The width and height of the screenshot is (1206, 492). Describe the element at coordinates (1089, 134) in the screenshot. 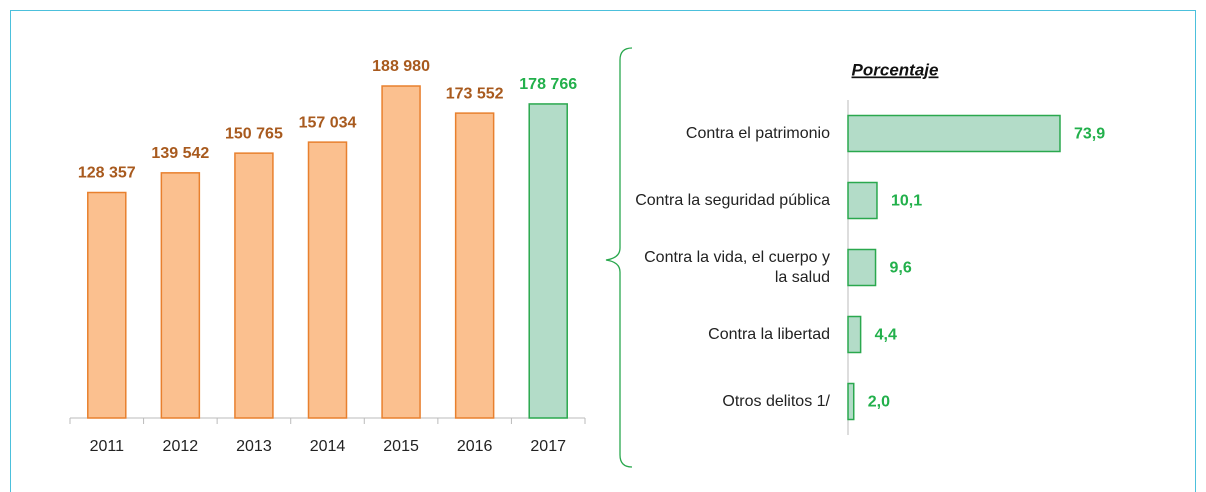

I see `value-label: 73,9` at that location.